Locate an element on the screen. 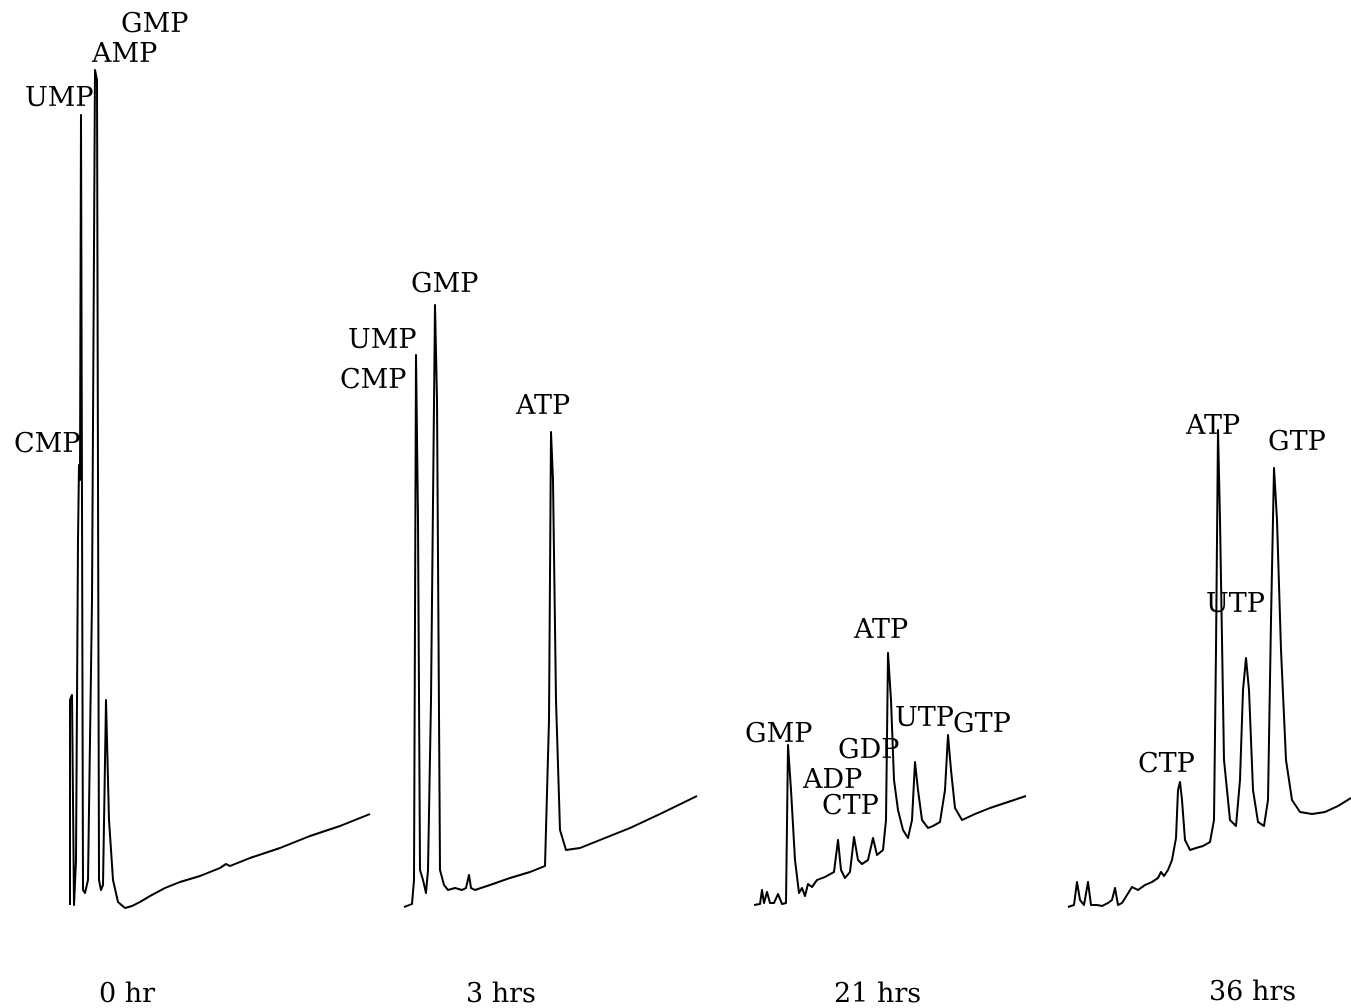 This screenshot has height=1008, width=1351. peak-label-gdp: GDP is located at coordinates (868, 749).